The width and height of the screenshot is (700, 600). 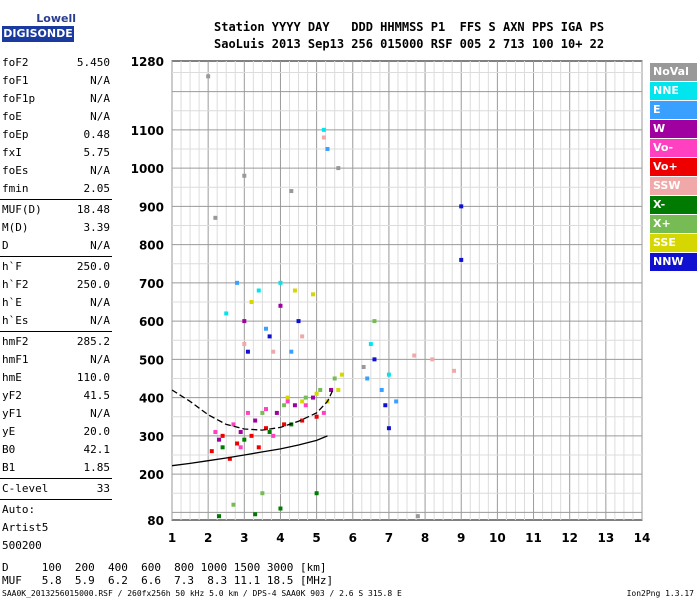 I want to click on param-row: yF2 41.5, so click(x=56, y=396).